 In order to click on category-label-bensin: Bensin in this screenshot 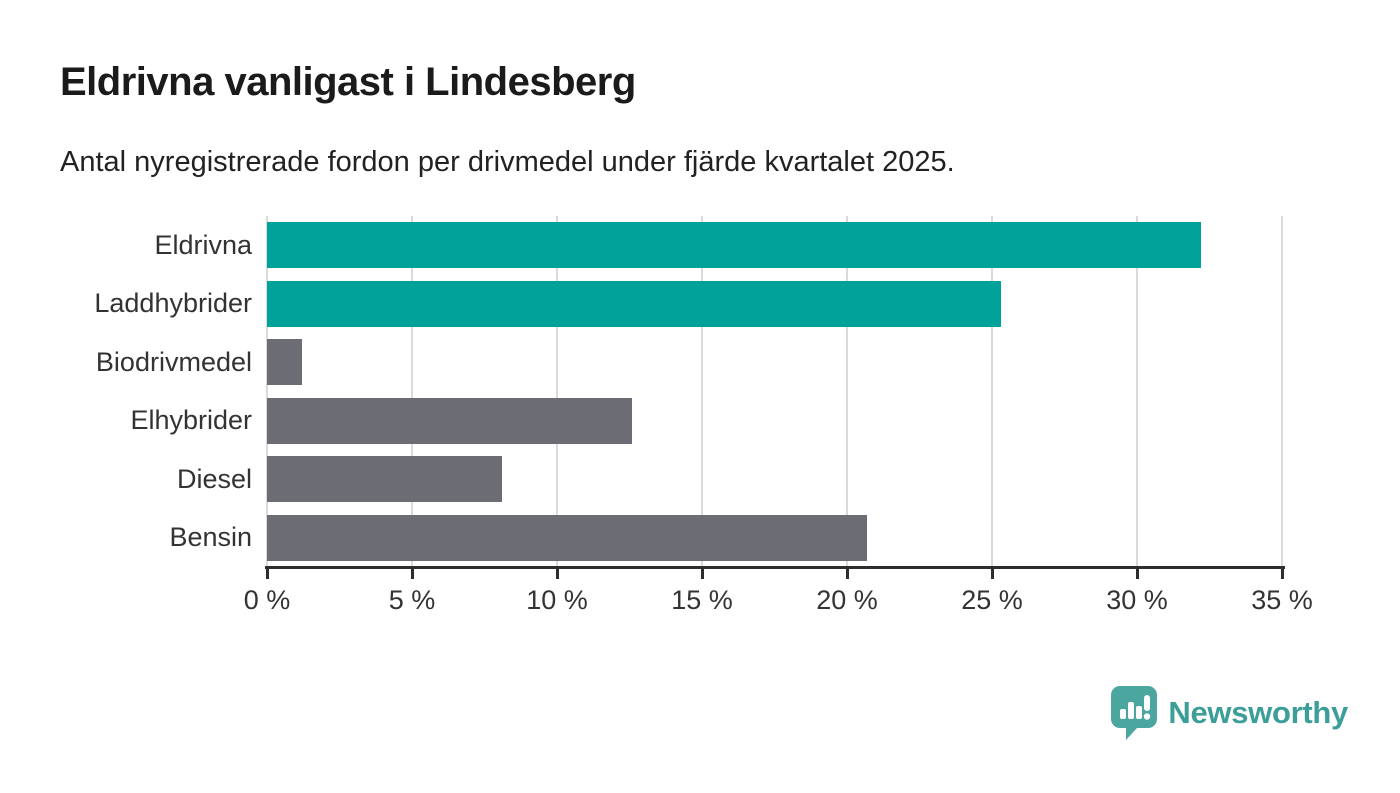, I will do `click(210, 537)`.